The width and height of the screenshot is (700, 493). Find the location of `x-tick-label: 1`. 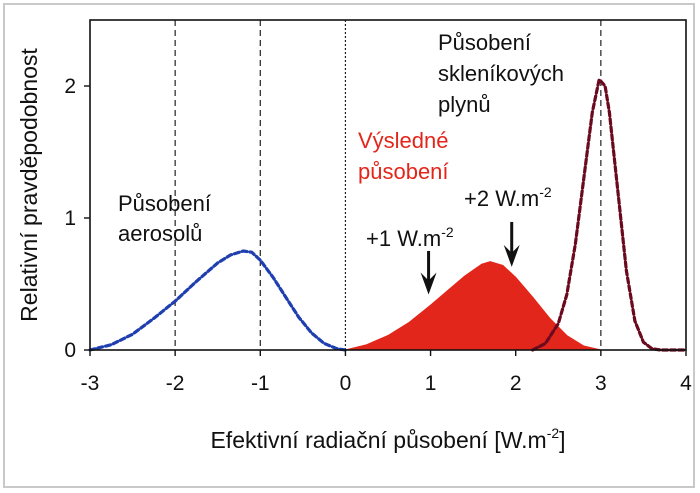

x-tick-label: 1 is located at coordinates (431, 383).